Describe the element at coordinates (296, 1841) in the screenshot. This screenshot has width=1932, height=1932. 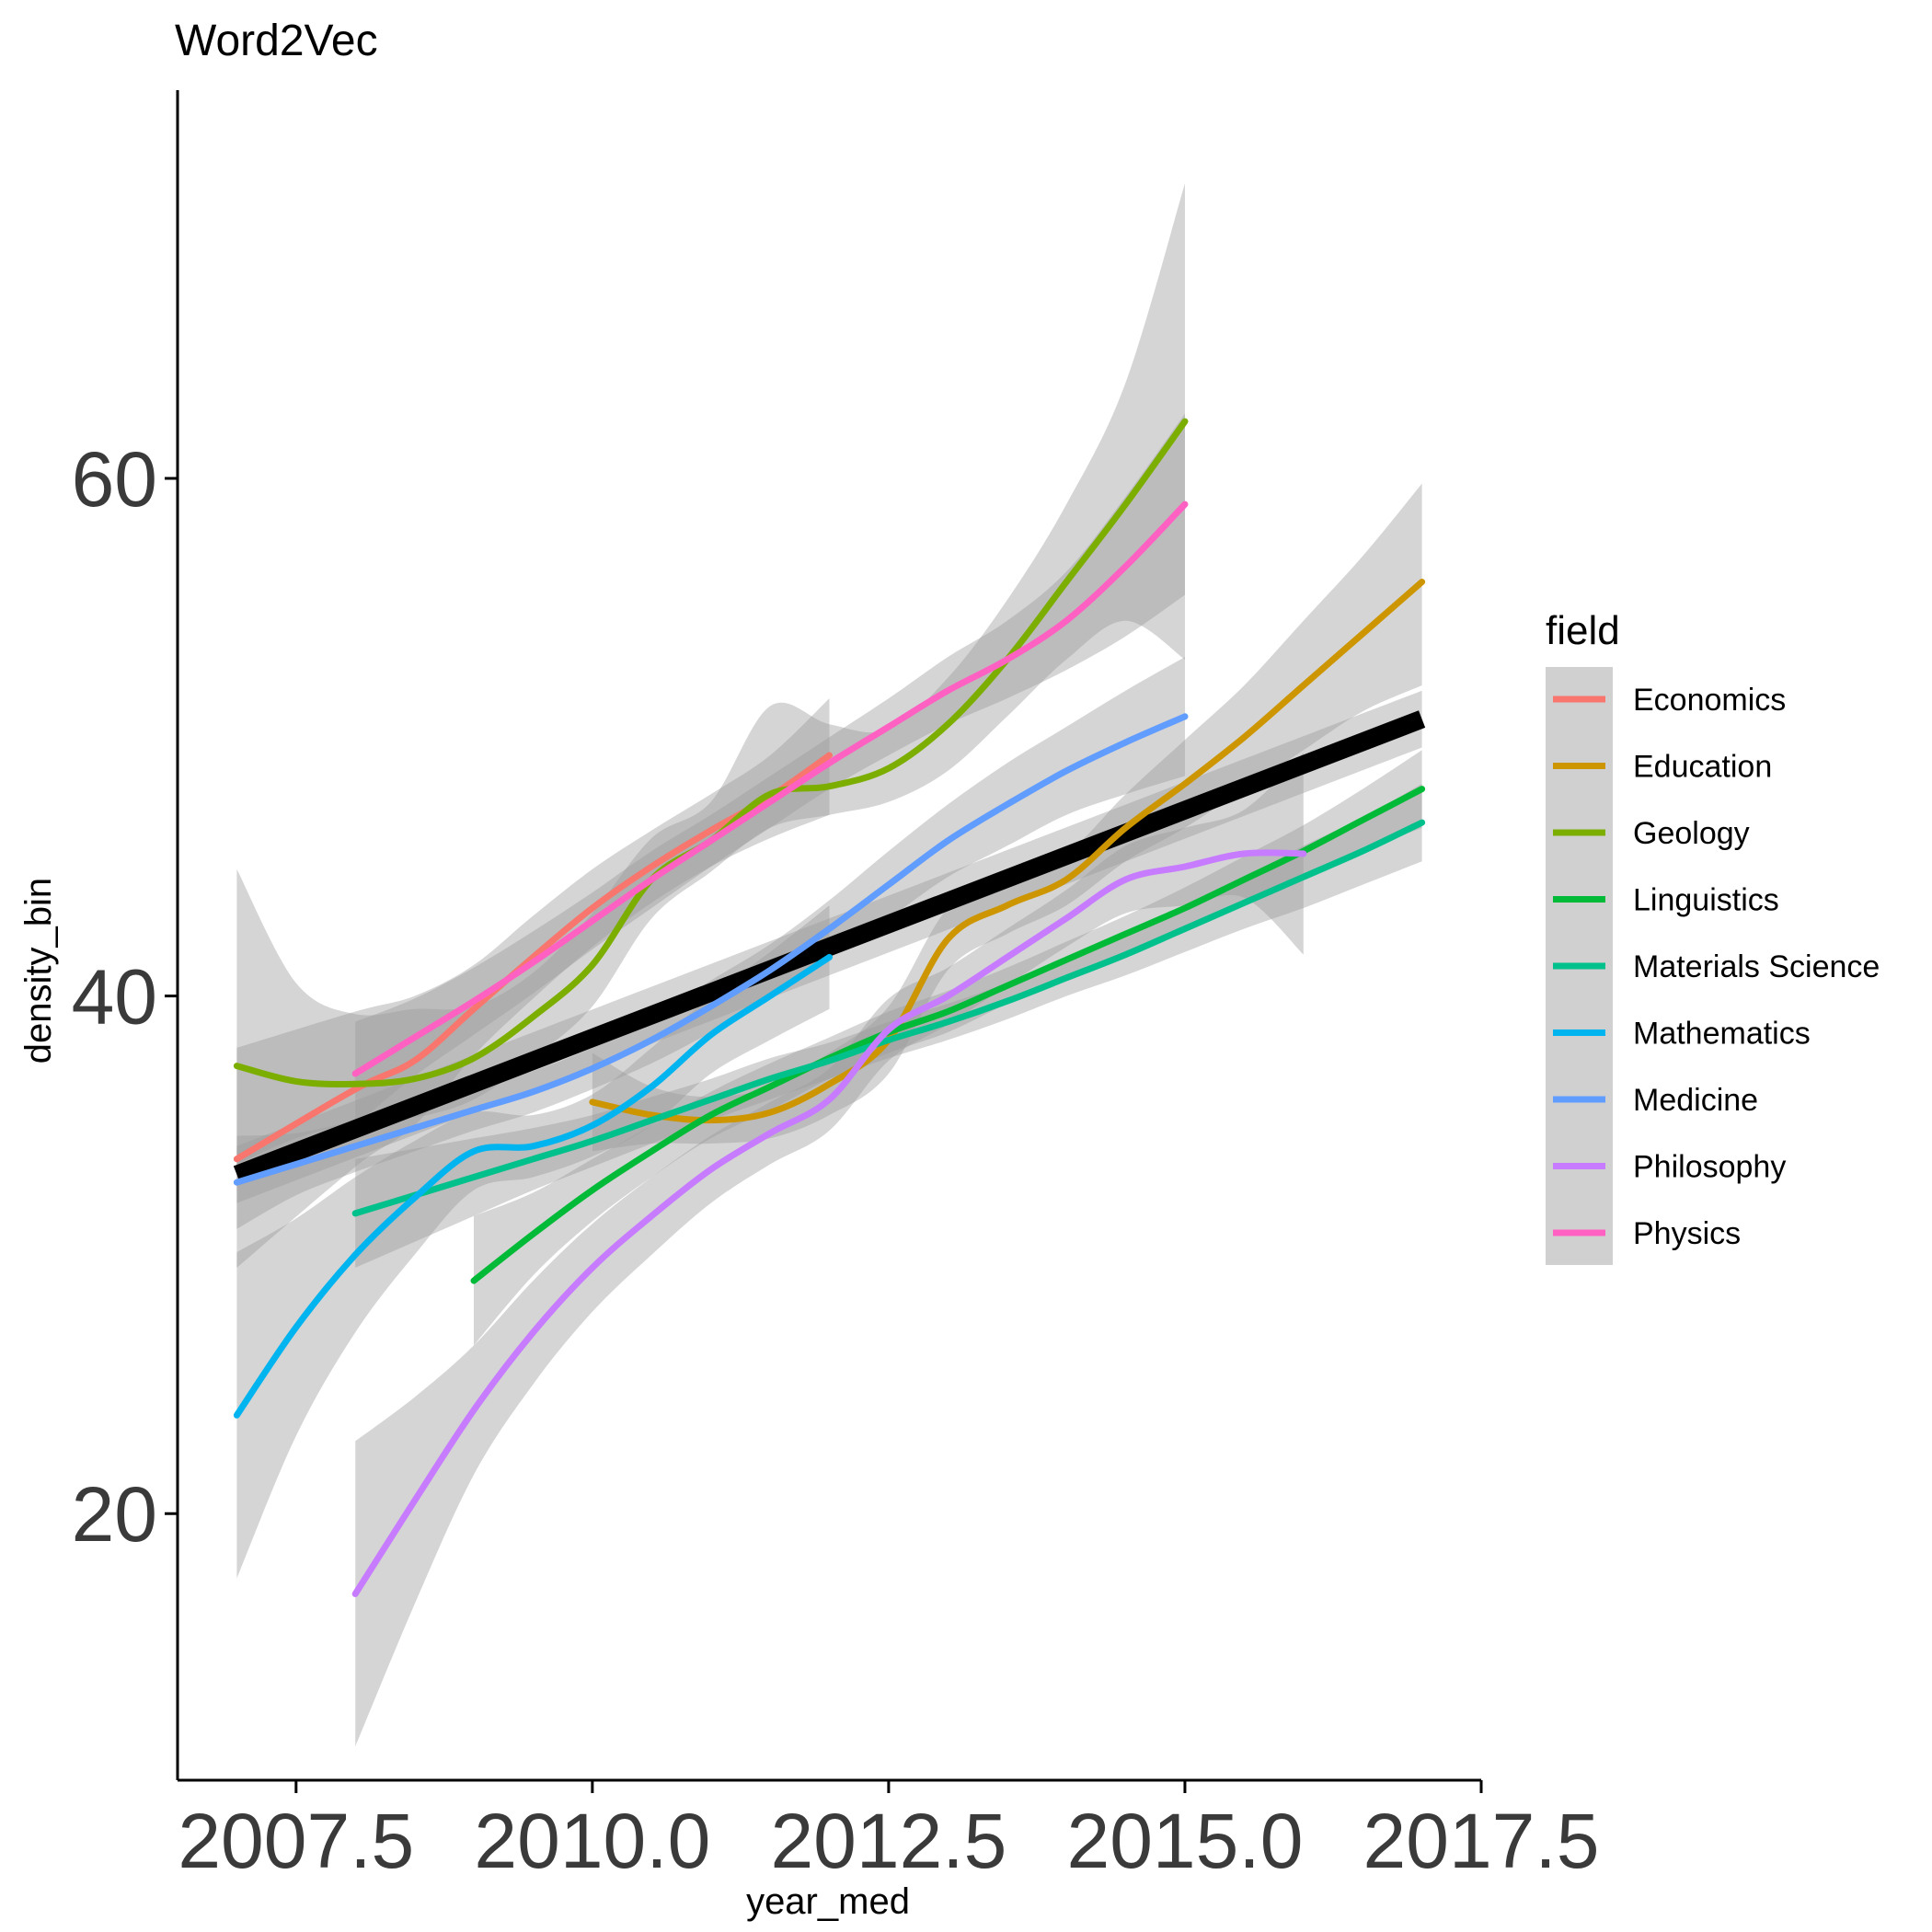
I see `x-tick-label: 2007.5` at that location.